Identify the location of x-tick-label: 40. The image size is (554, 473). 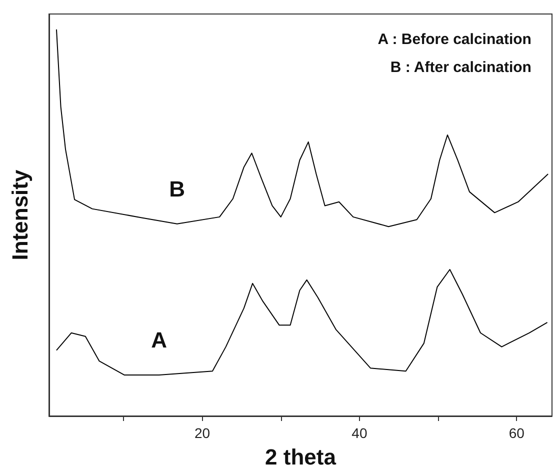
(360, 433).